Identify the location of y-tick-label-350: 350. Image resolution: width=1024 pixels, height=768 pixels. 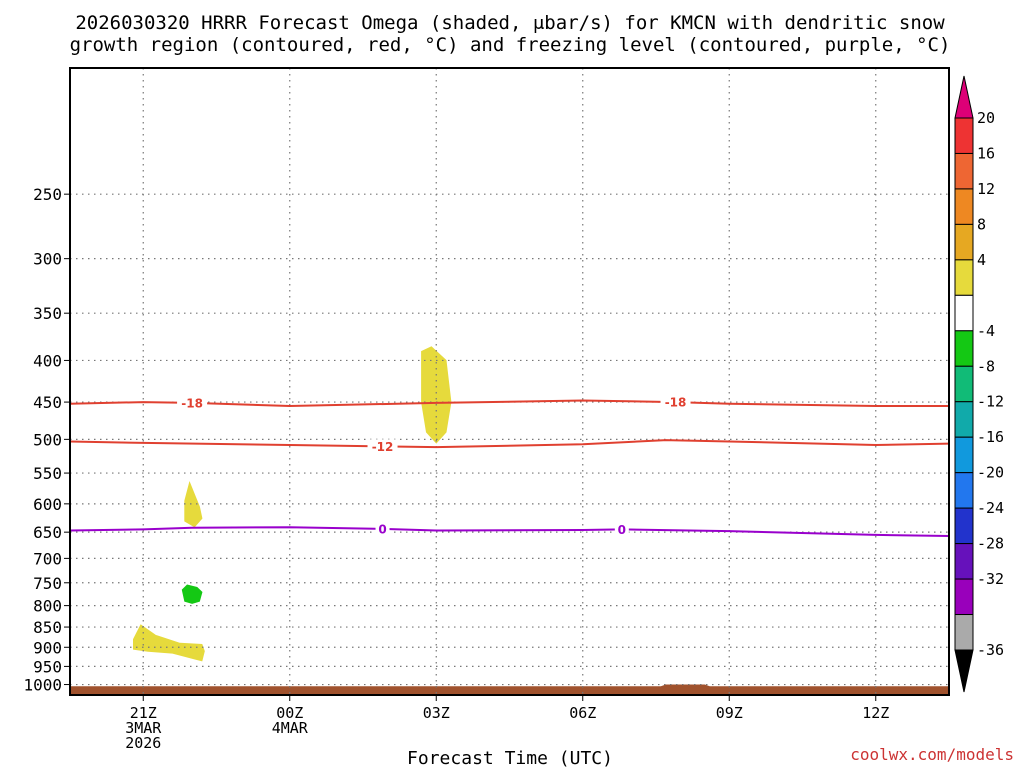
(47, 313).